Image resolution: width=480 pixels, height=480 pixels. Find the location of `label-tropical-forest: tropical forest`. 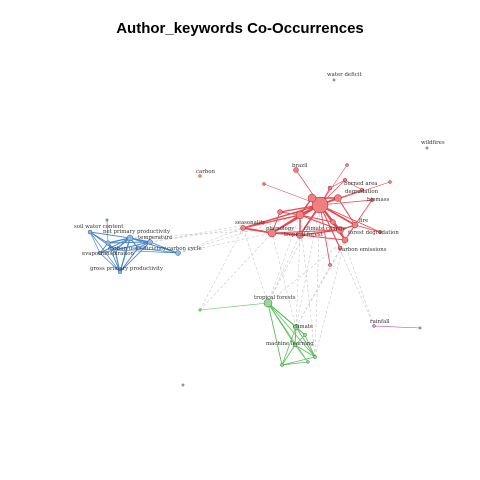

label-tropical-forest: tropical forest is located at coordinates (304, 235).